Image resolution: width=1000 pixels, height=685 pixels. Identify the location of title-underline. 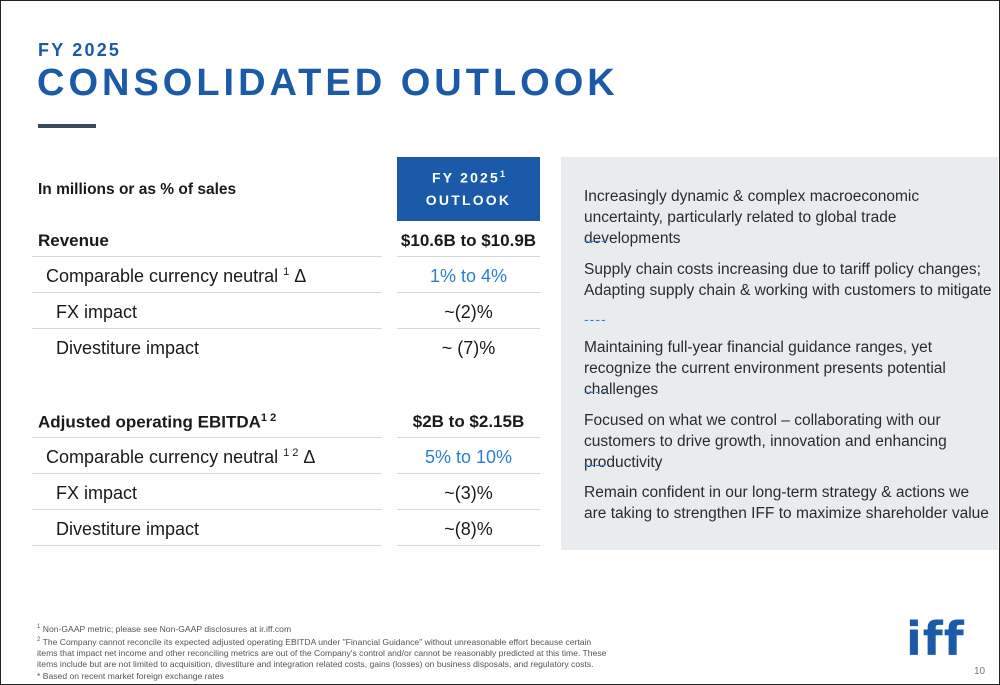
(67, 126).